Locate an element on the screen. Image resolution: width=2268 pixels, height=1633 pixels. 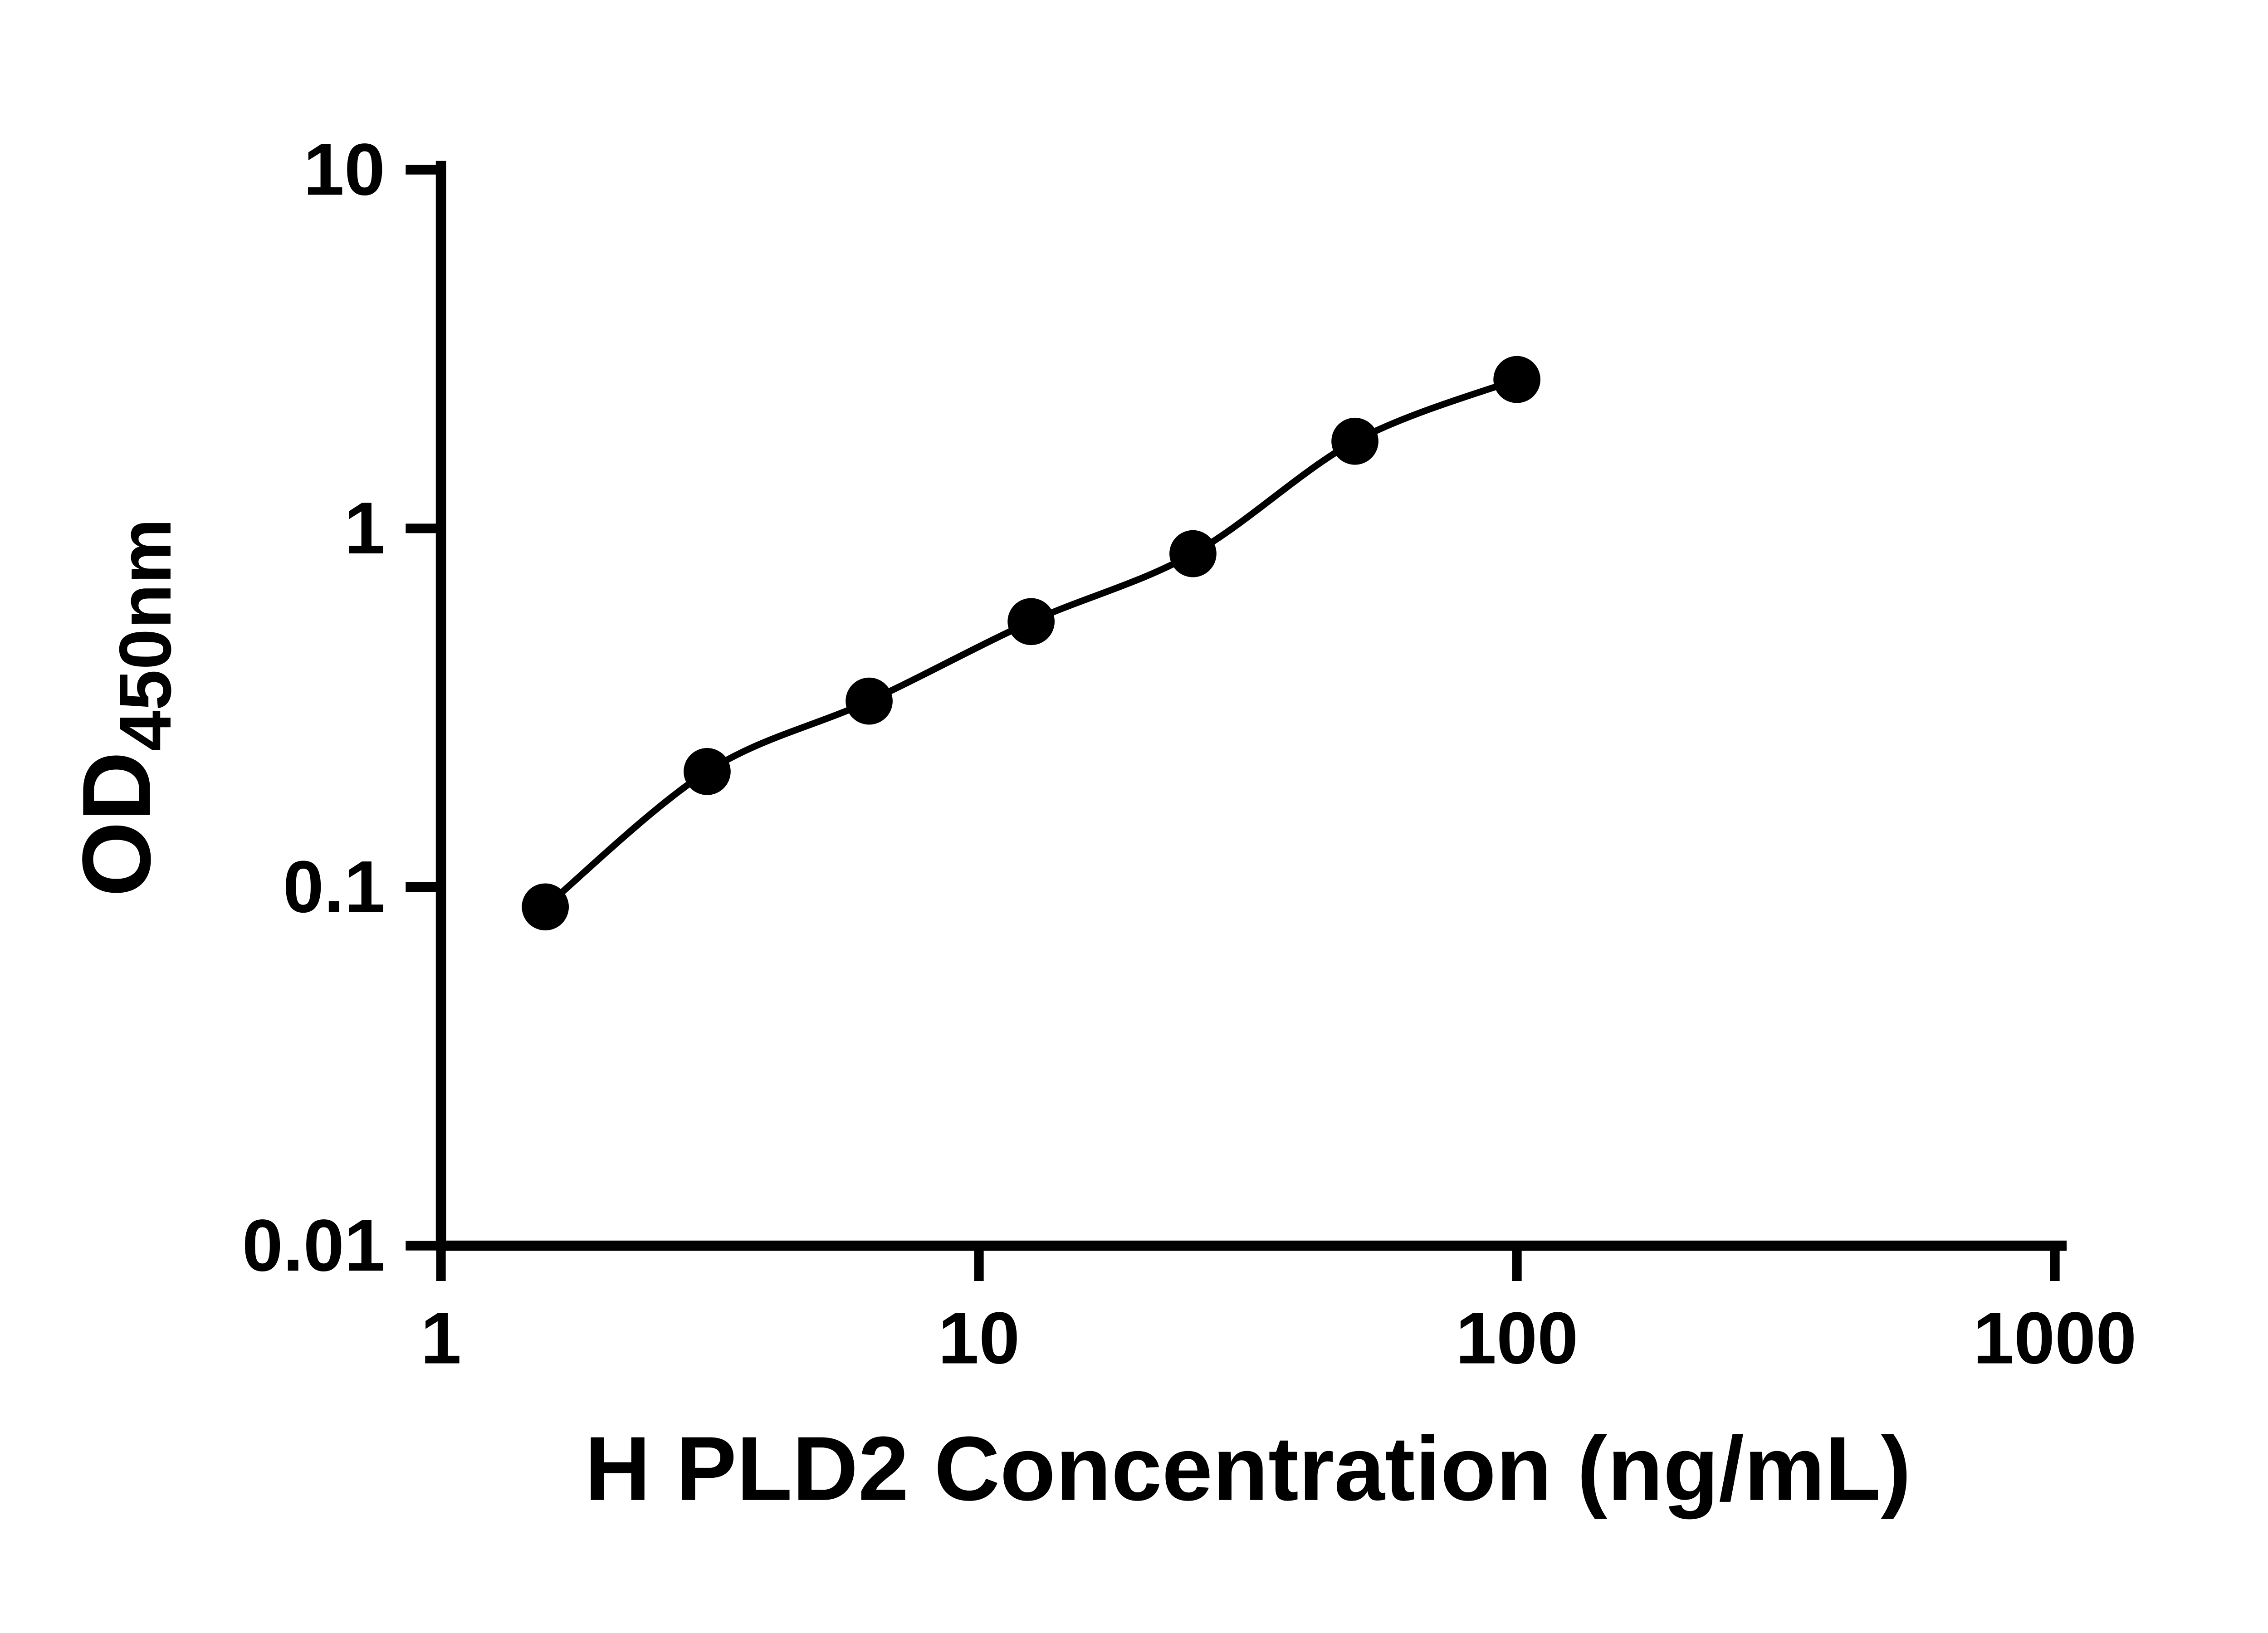
y-axis-title: OD450nm is located at coordinates (125, 707).